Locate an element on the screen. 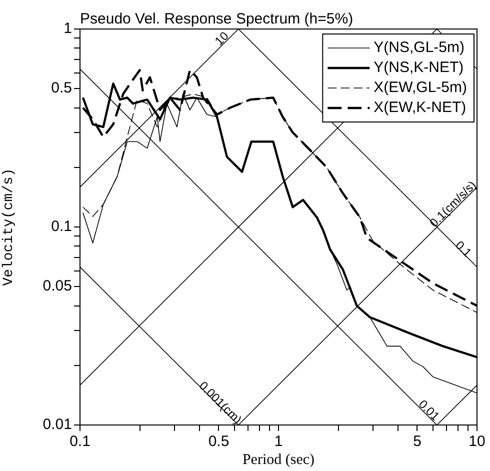  x-tick-label: 0.1 is located at coordinates (80, 441).